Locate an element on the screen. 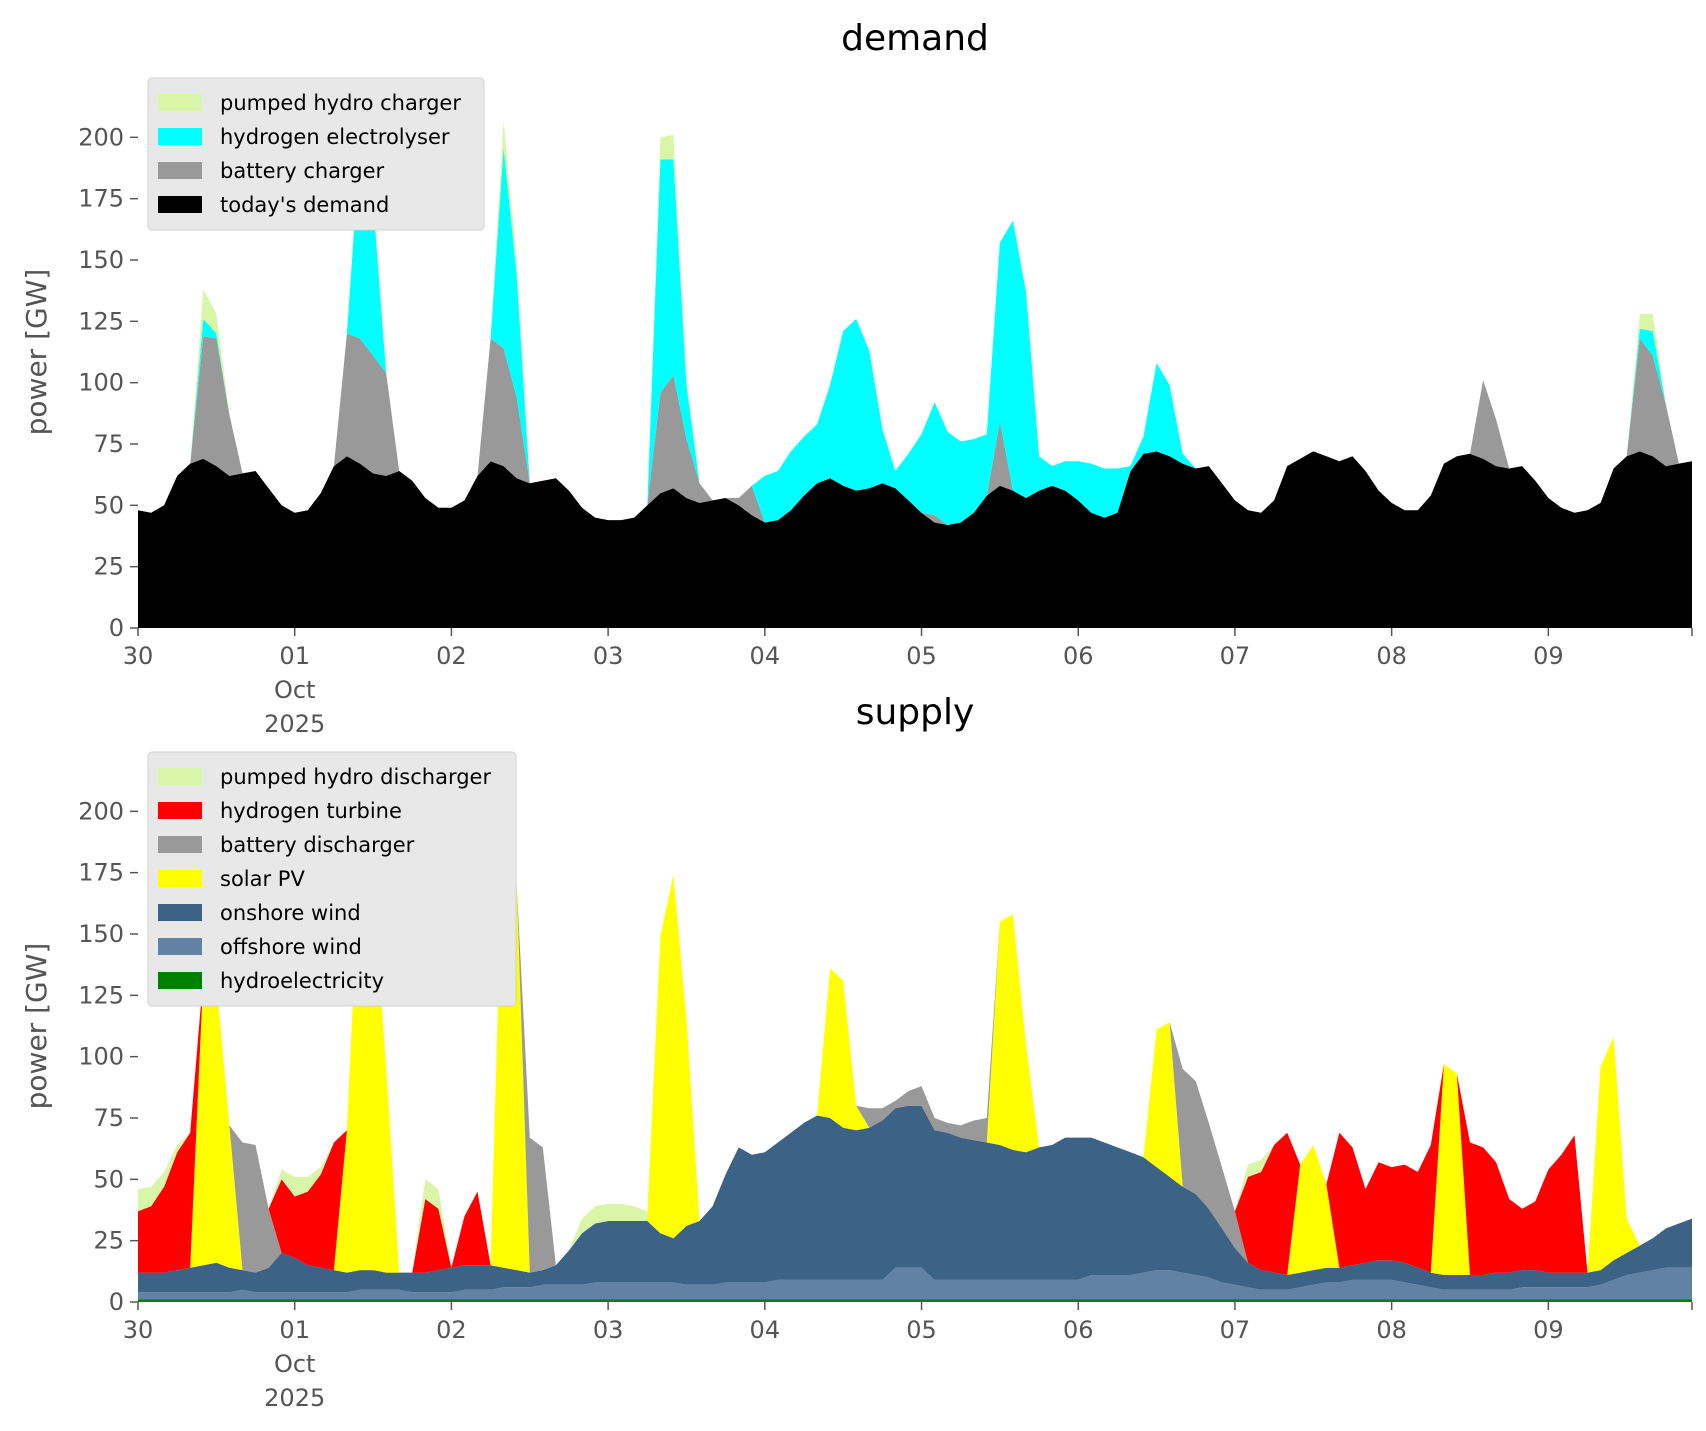  supply-legend-swatch-hydrogen-turbine is located at coordinates (180, 810).